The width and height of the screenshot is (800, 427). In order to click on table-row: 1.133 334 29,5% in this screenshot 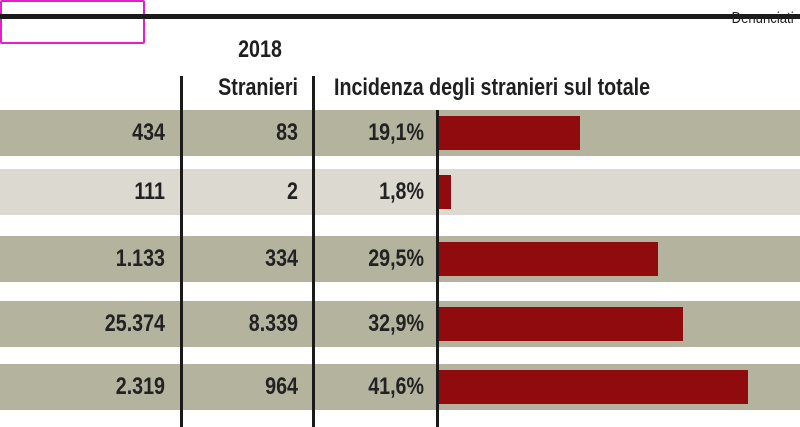, I will do `click(400, 259)`.